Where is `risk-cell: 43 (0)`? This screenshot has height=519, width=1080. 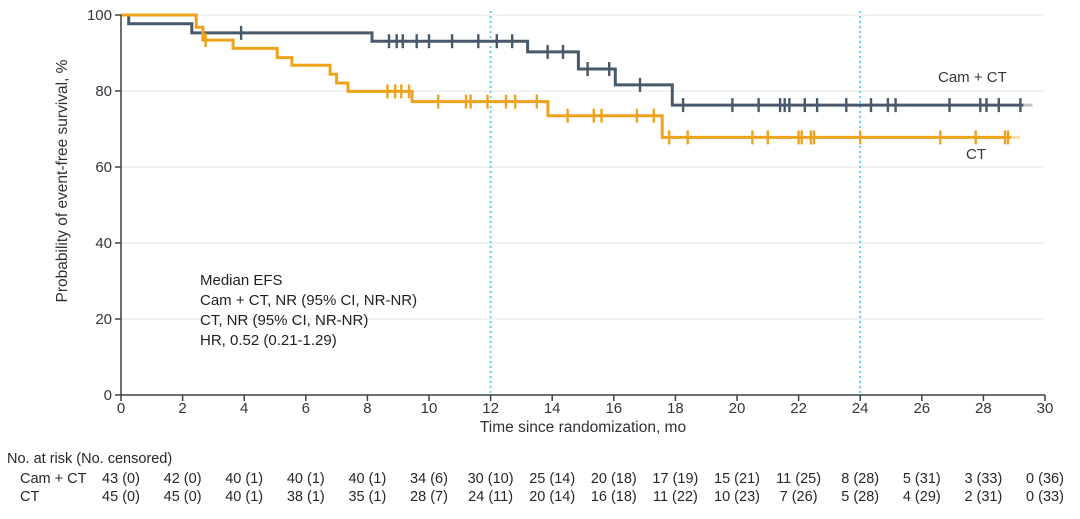
risk-cell: 43 (0) is located at coordinates (121, 479).